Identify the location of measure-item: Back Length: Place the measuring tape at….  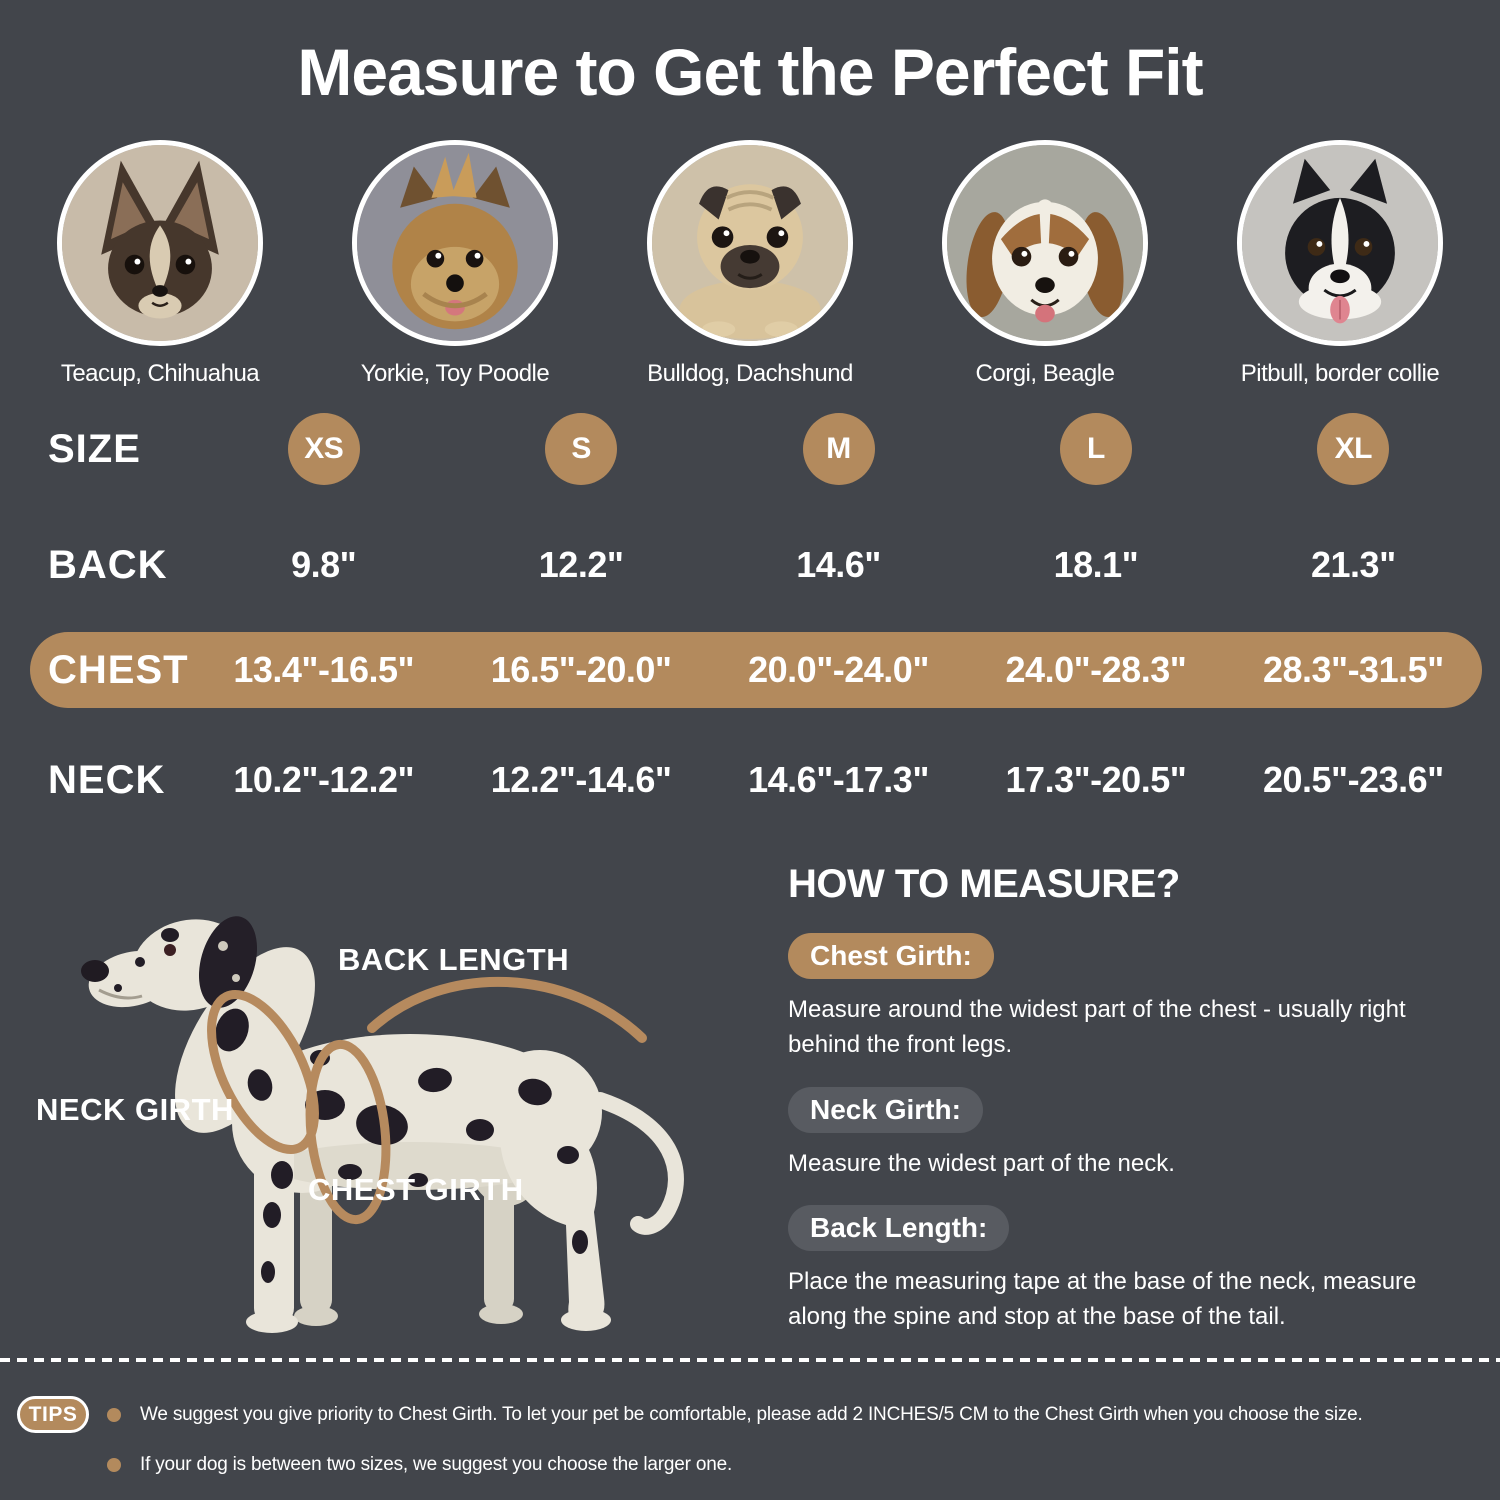
(1143, 1270).